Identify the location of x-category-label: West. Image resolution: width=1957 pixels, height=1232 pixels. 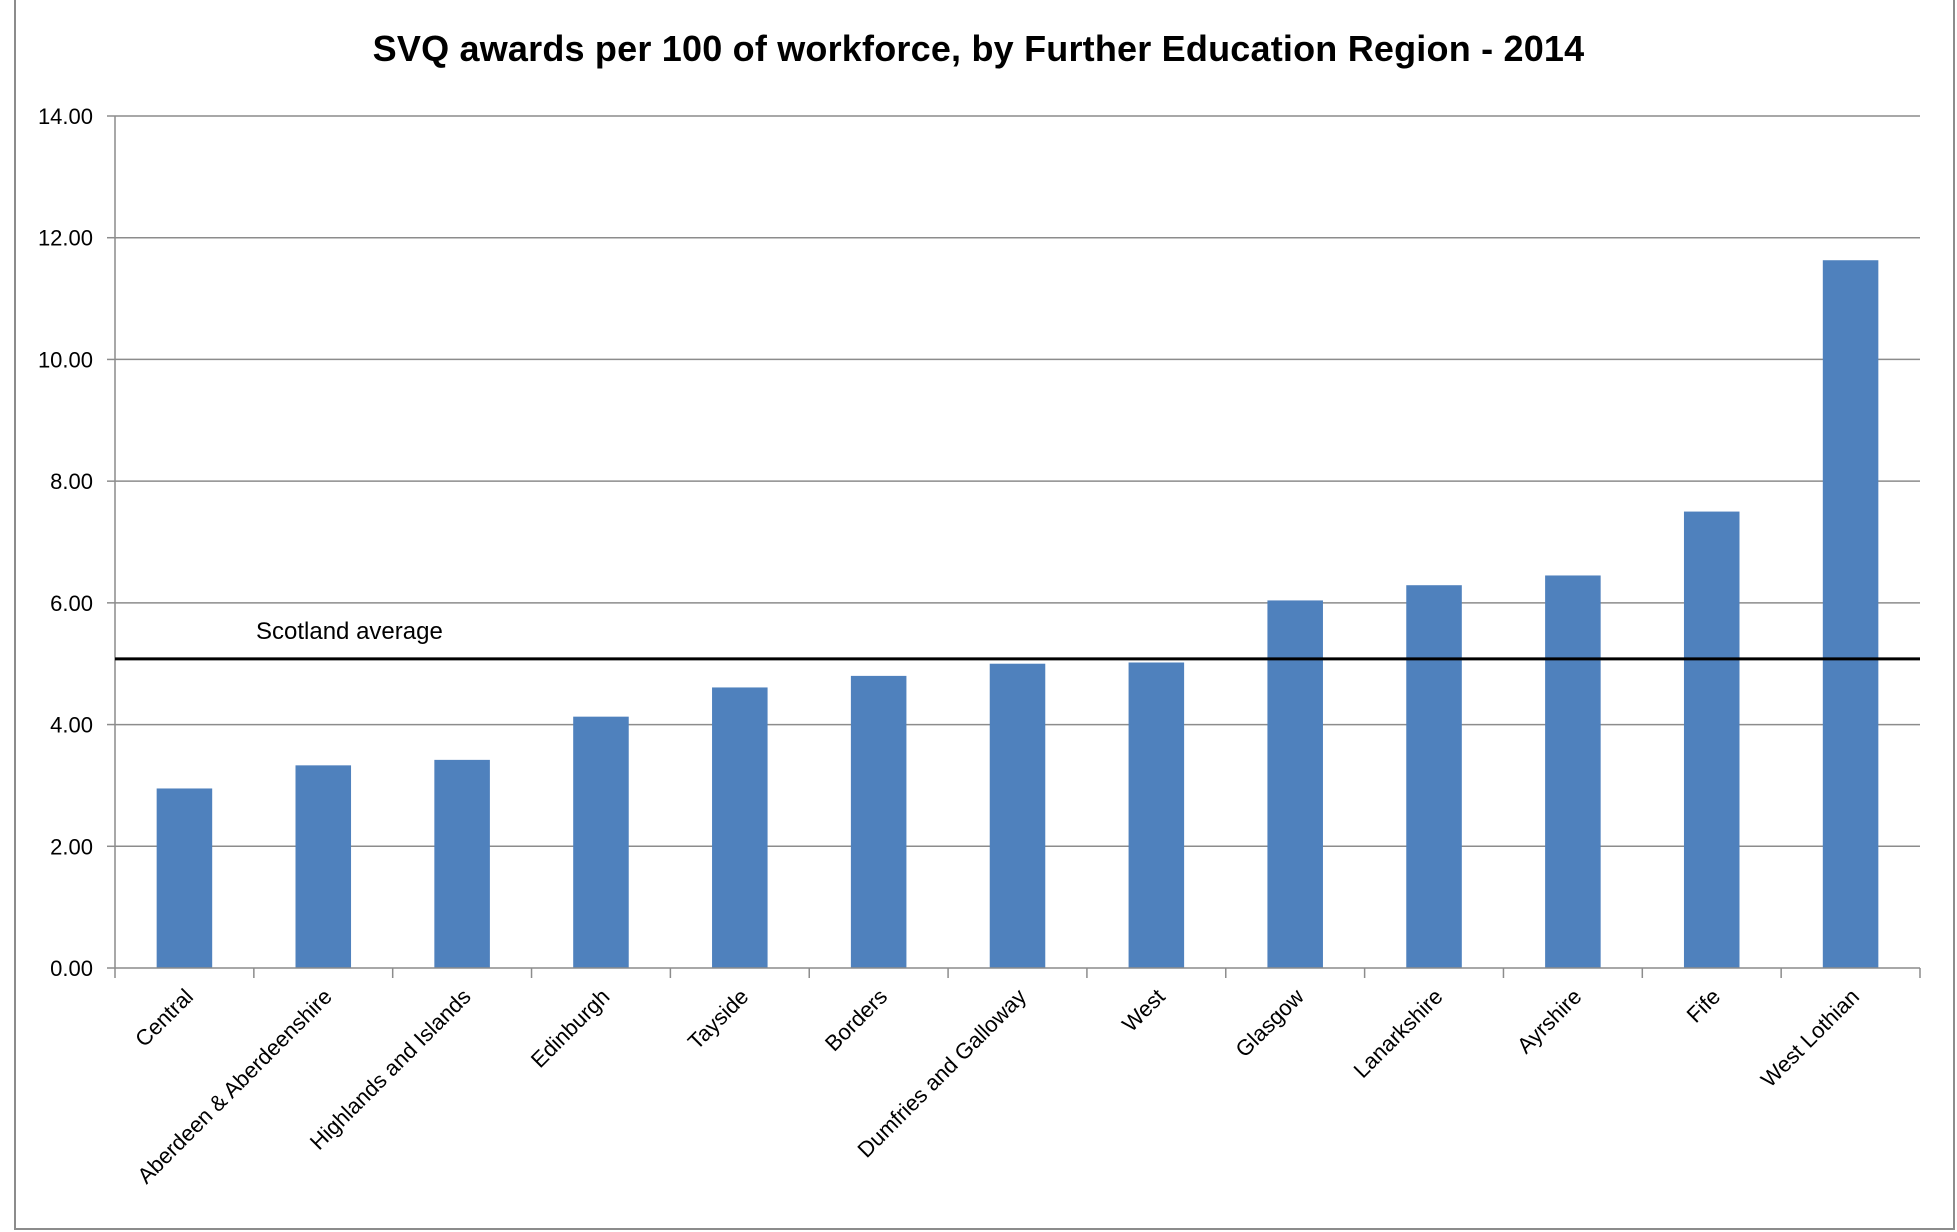
(1143, 1010).